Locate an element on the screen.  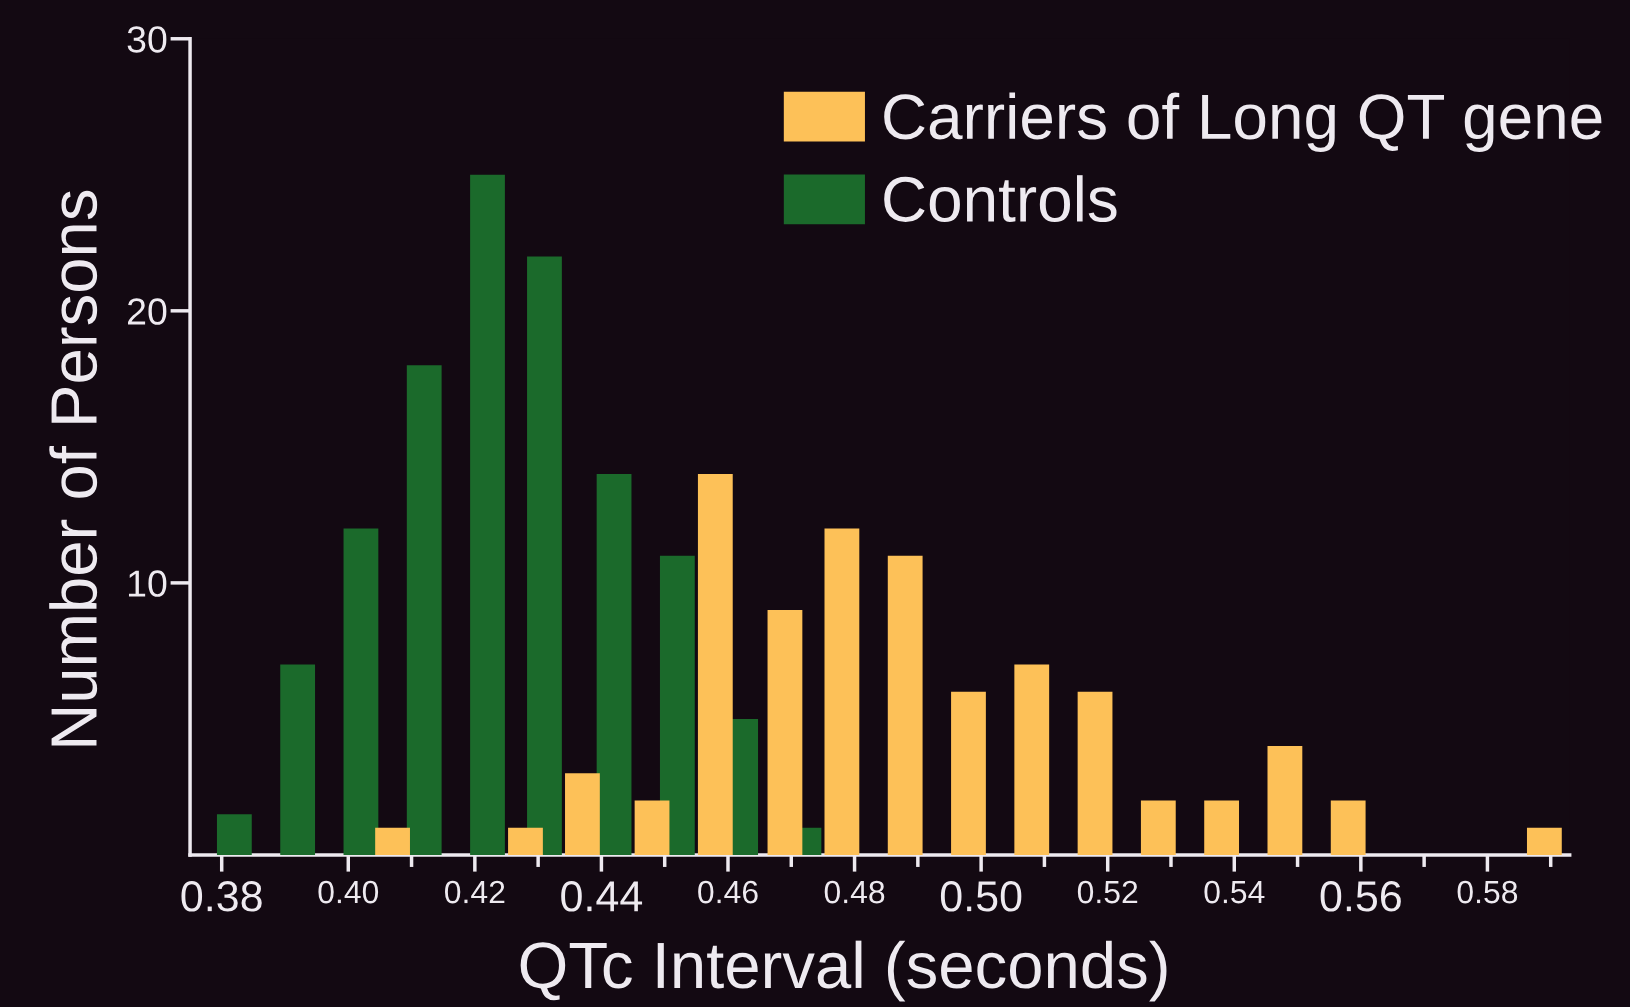
x-tick-label: 0.42 is located at coordinates (475, 892).